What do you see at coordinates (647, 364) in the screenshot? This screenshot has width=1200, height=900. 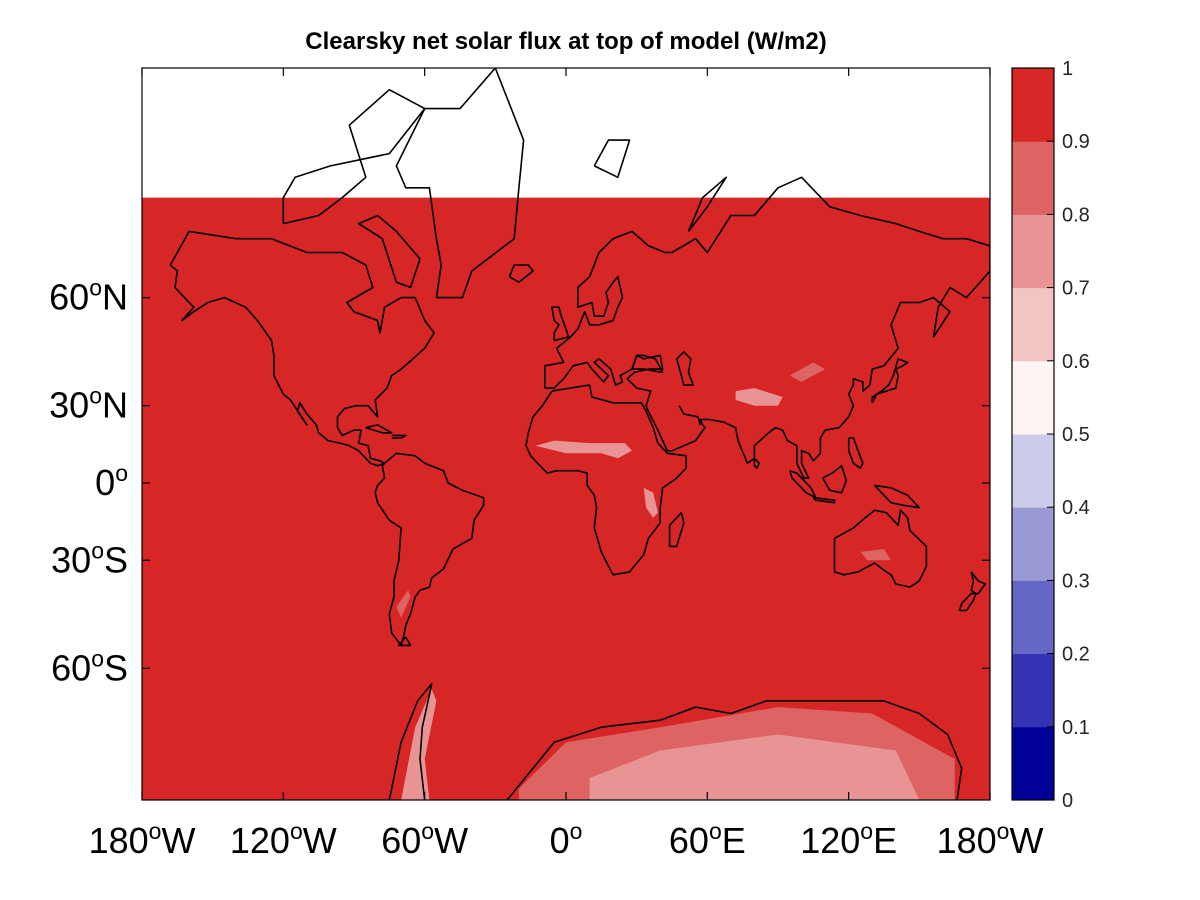 I see `coast-black-sea` at bounding box center [647, 364].